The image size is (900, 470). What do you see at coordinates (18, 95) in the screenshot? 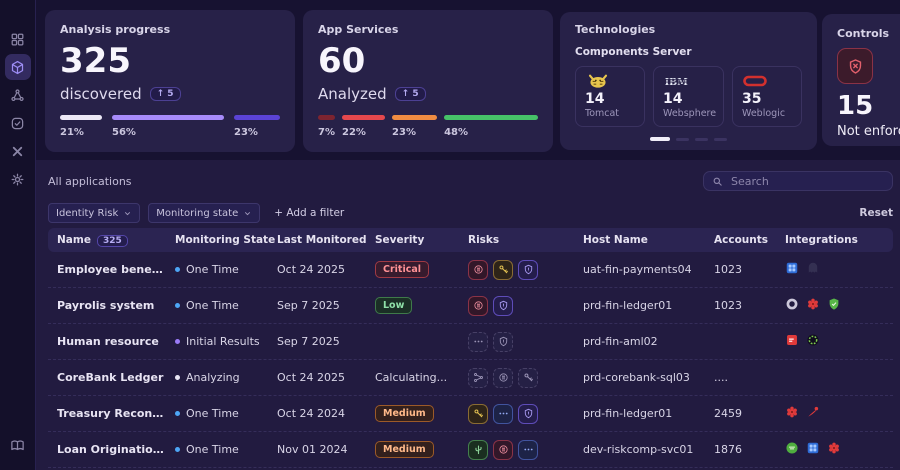
I see `sidebar-item-topology` at bounding box center [18, 95].